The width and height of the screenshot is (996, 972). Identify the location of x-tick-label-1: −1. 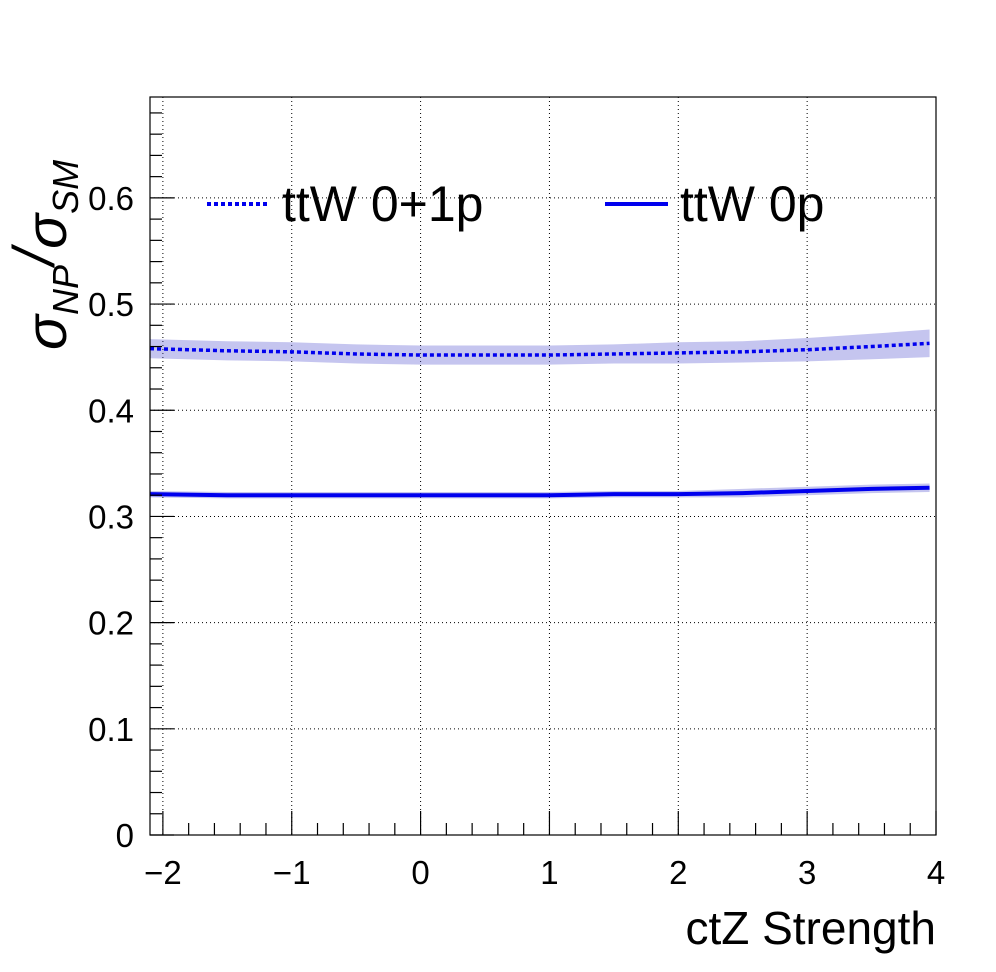
(292, 872).